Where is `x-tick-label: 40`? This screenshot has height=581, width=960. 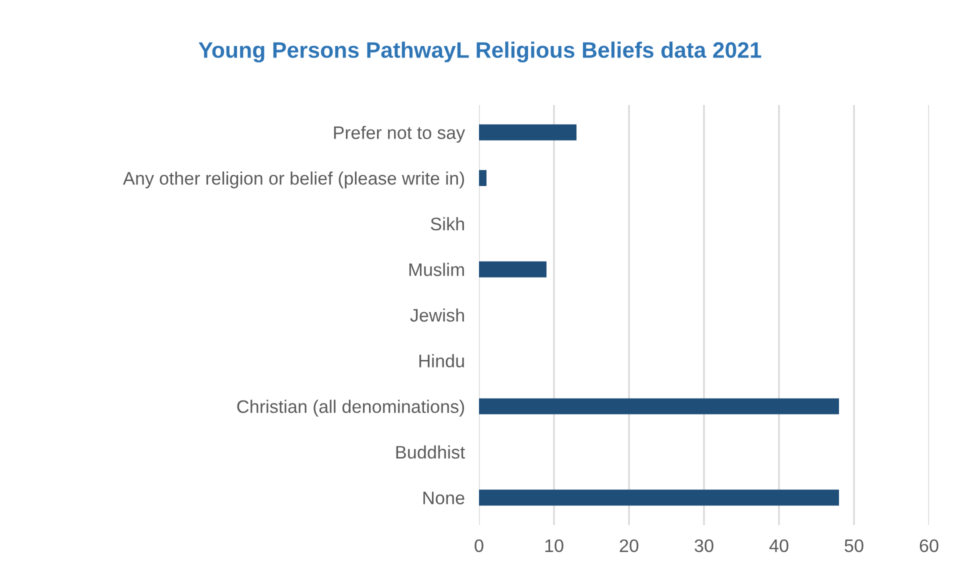 x-tick-label: 40 is located at coordinates (778, 545).